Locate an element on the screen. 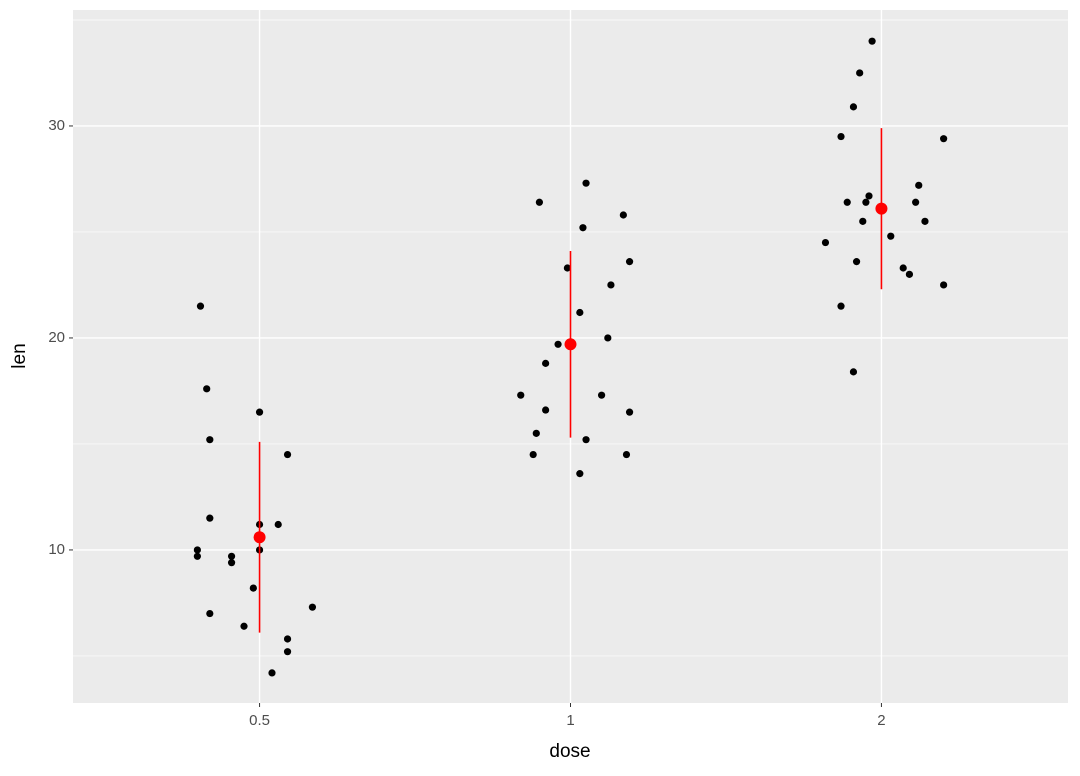 This screenshot has height=776, width=1080. y-axis-label: len is located at coordinates (19, 355).